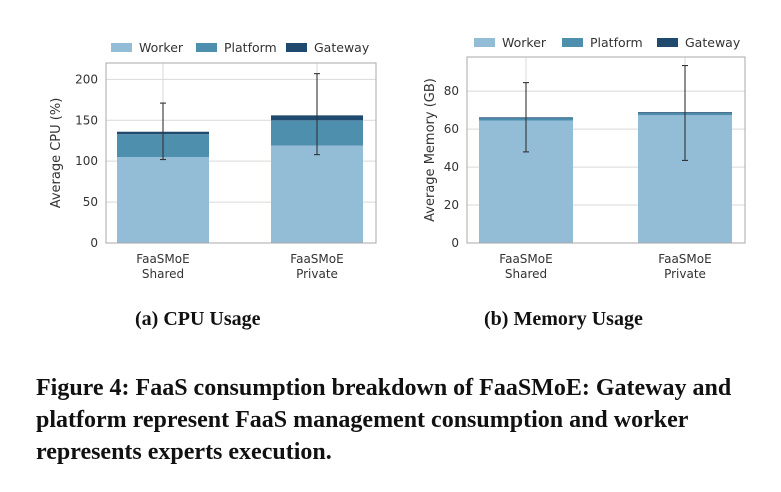  Describe the element at coordinates (86, 120) in the screenshot. I see `y-tick-label-0-3: 150` at that location.